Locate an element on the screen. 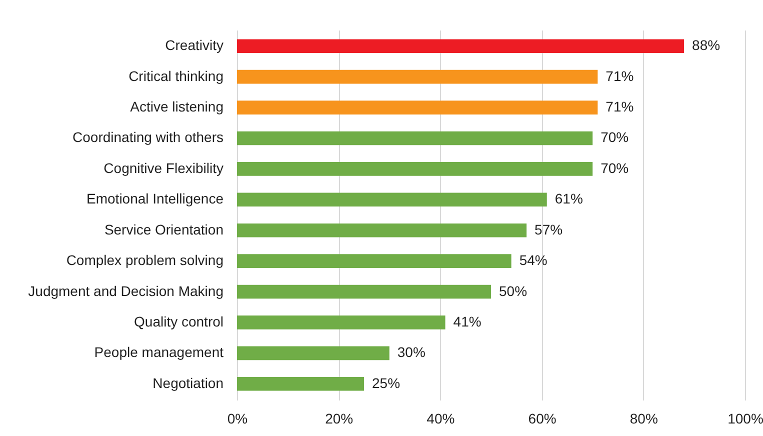 The image size is (763, 436). y-tick-label: Coordinating with others is located at coordinates (148, 137).